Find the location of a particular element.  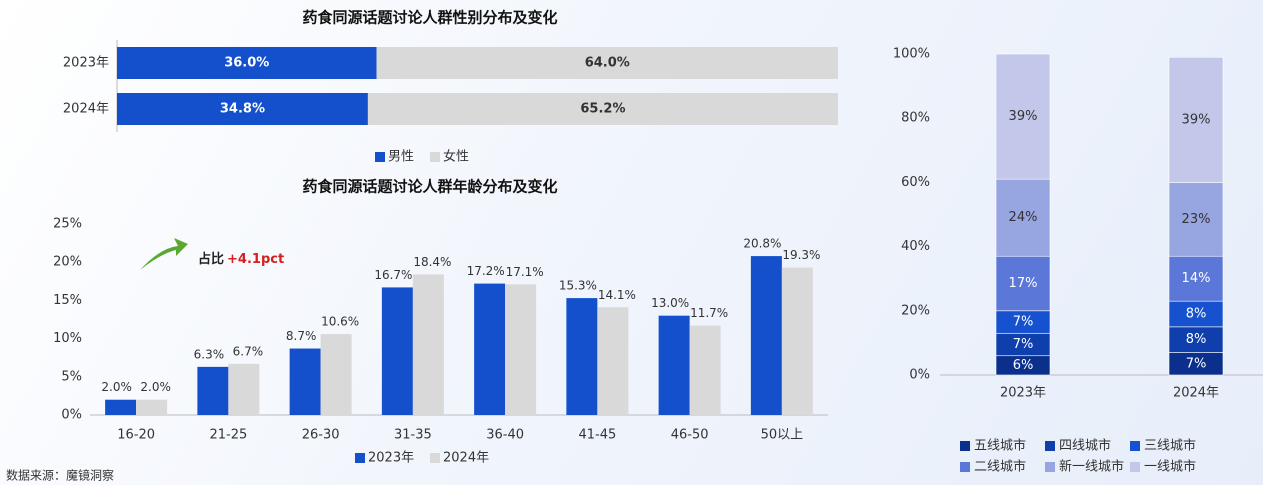

annotation-text: 占比 is located at coordinates (211, 259).